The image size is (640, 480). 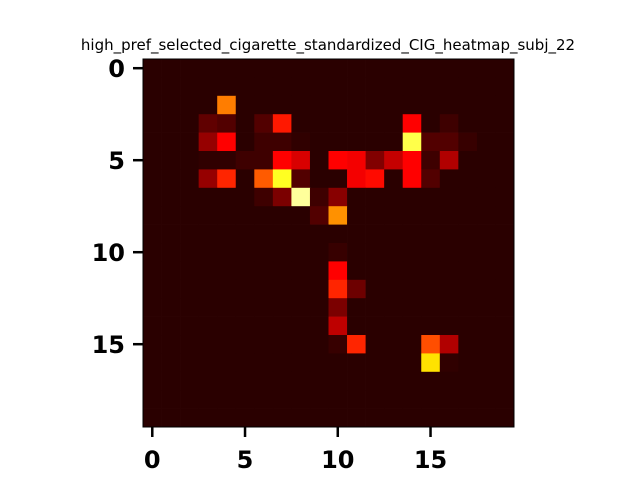 I want to click on x-tick-label: 10, so click(x=337, y=460).